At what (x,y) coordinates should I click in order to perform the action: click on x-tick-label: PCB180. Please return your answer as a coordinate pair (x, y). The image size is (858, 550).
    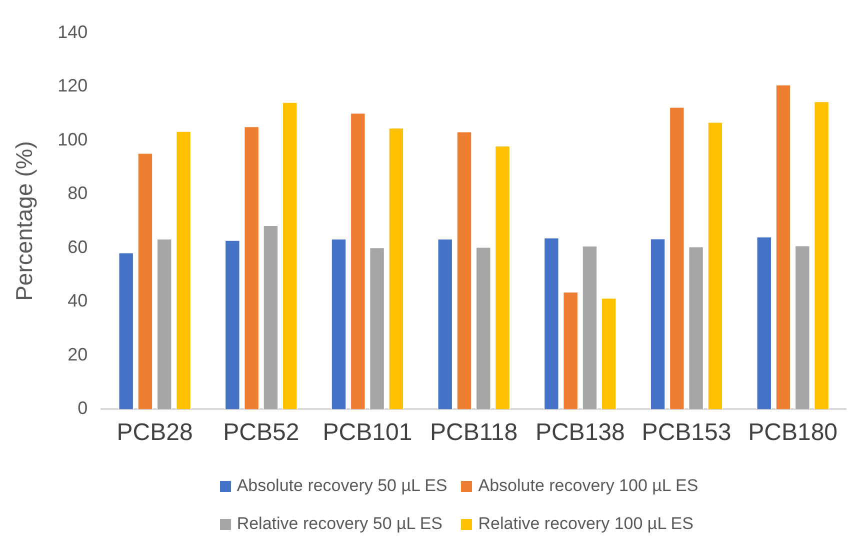
    Looking at the image, I should click on (793, 432).